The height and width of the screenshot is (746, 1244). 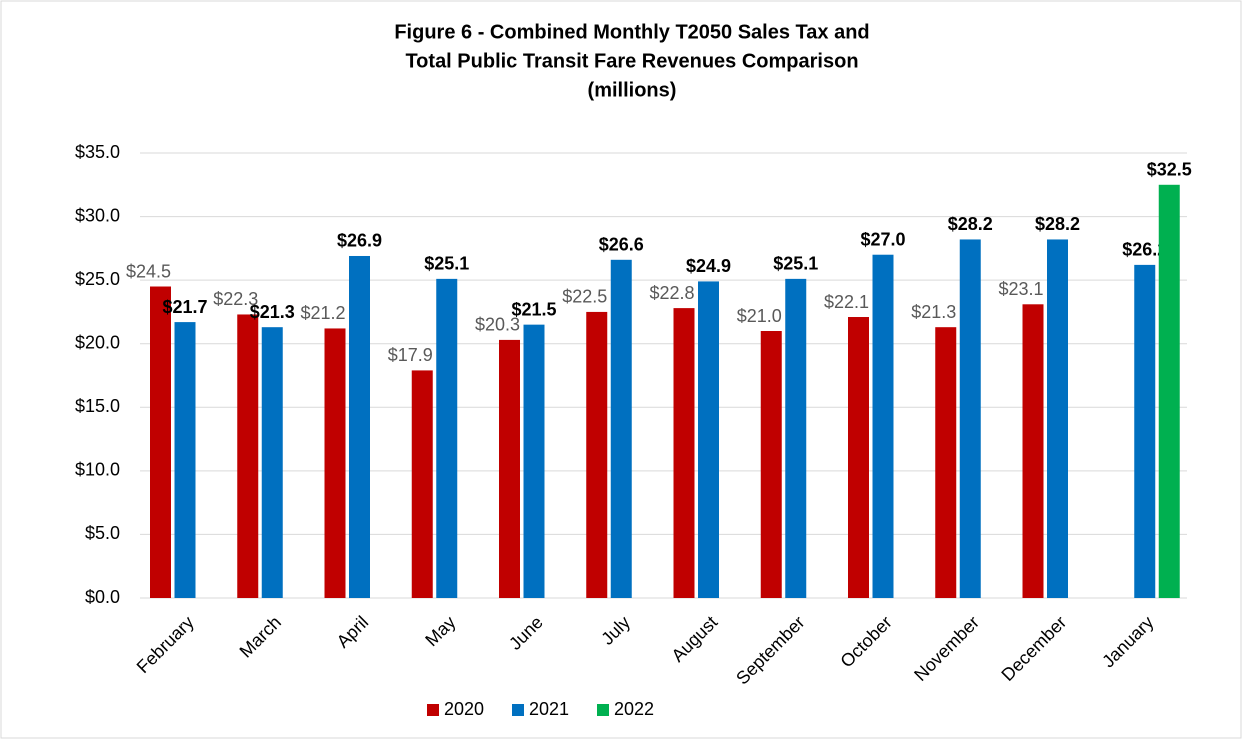 I want to click on data-label: $26.6, so click(x=621, y=245).